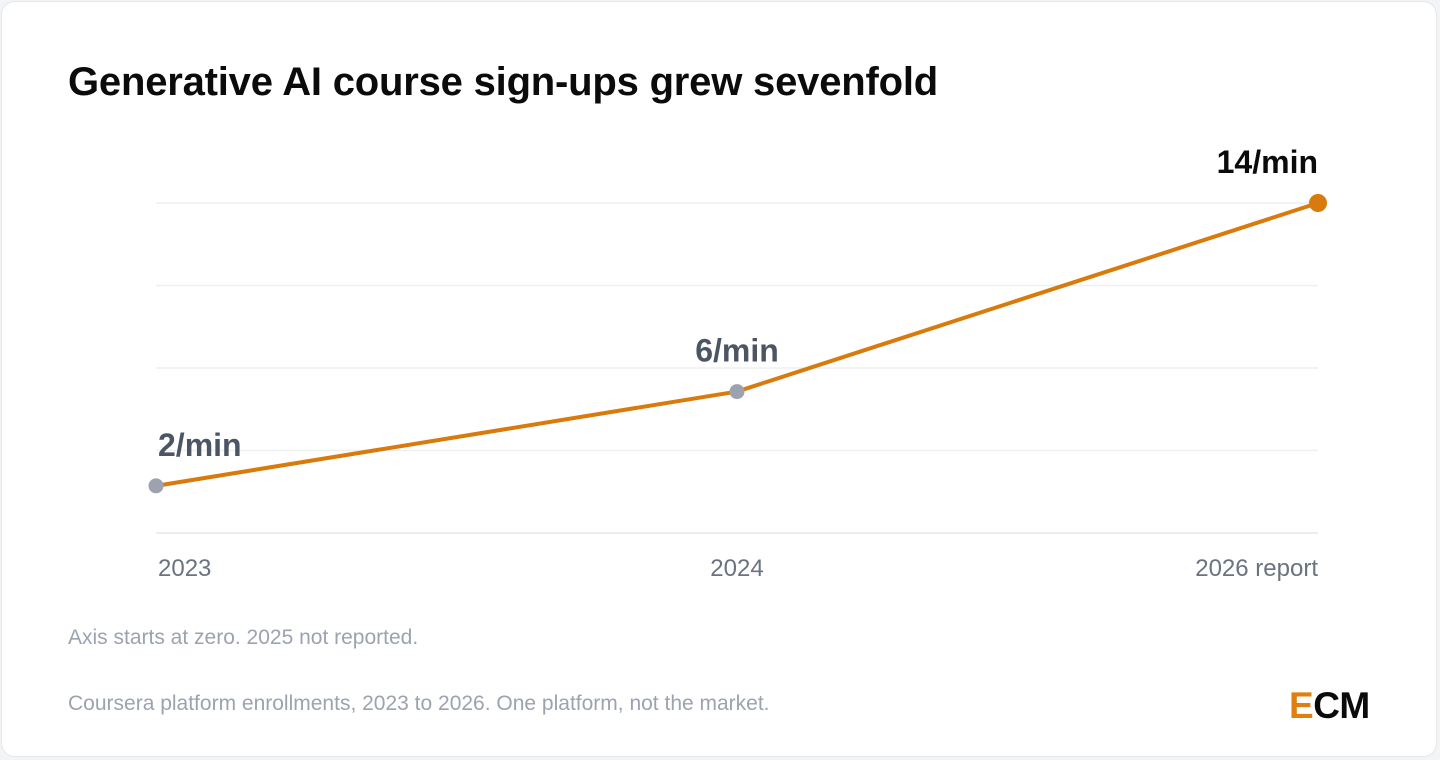 The image size is (1440, 760). What do you see at coordinates (1256, 568) in the screenshot?
I see `x-tick-label: 2026 report` at bounding box center [1256, 568].